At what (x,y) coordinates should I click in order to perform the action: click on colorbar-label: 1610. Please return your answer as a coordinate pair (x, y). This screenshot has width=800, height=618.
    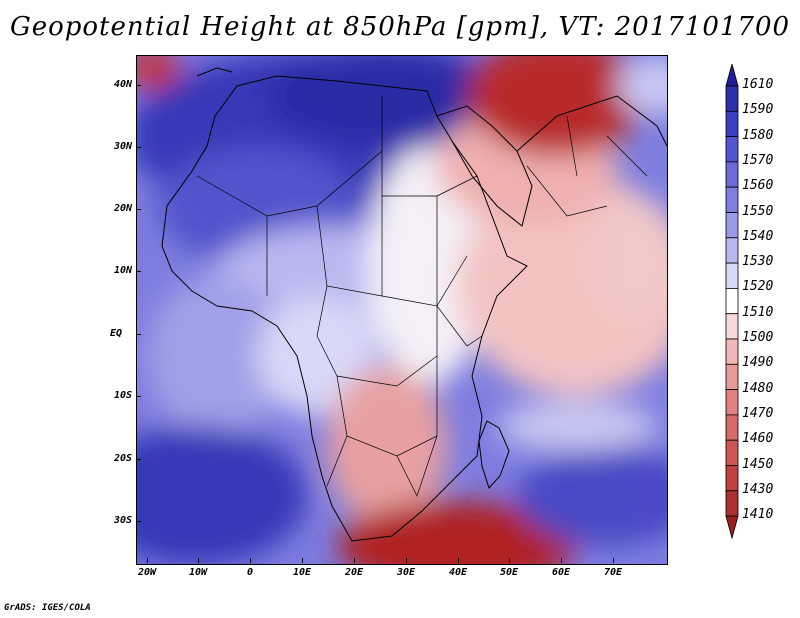
    Looking at the image, I should click on (758, 84).